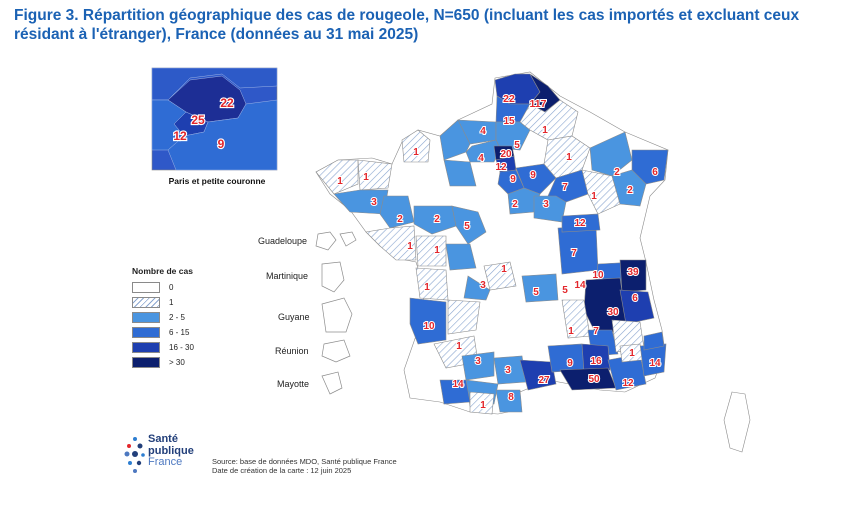  What do you see at coordinates (613, 312) in the screenshot?
I see `value-label: 30` at bounding box center [613, 312].